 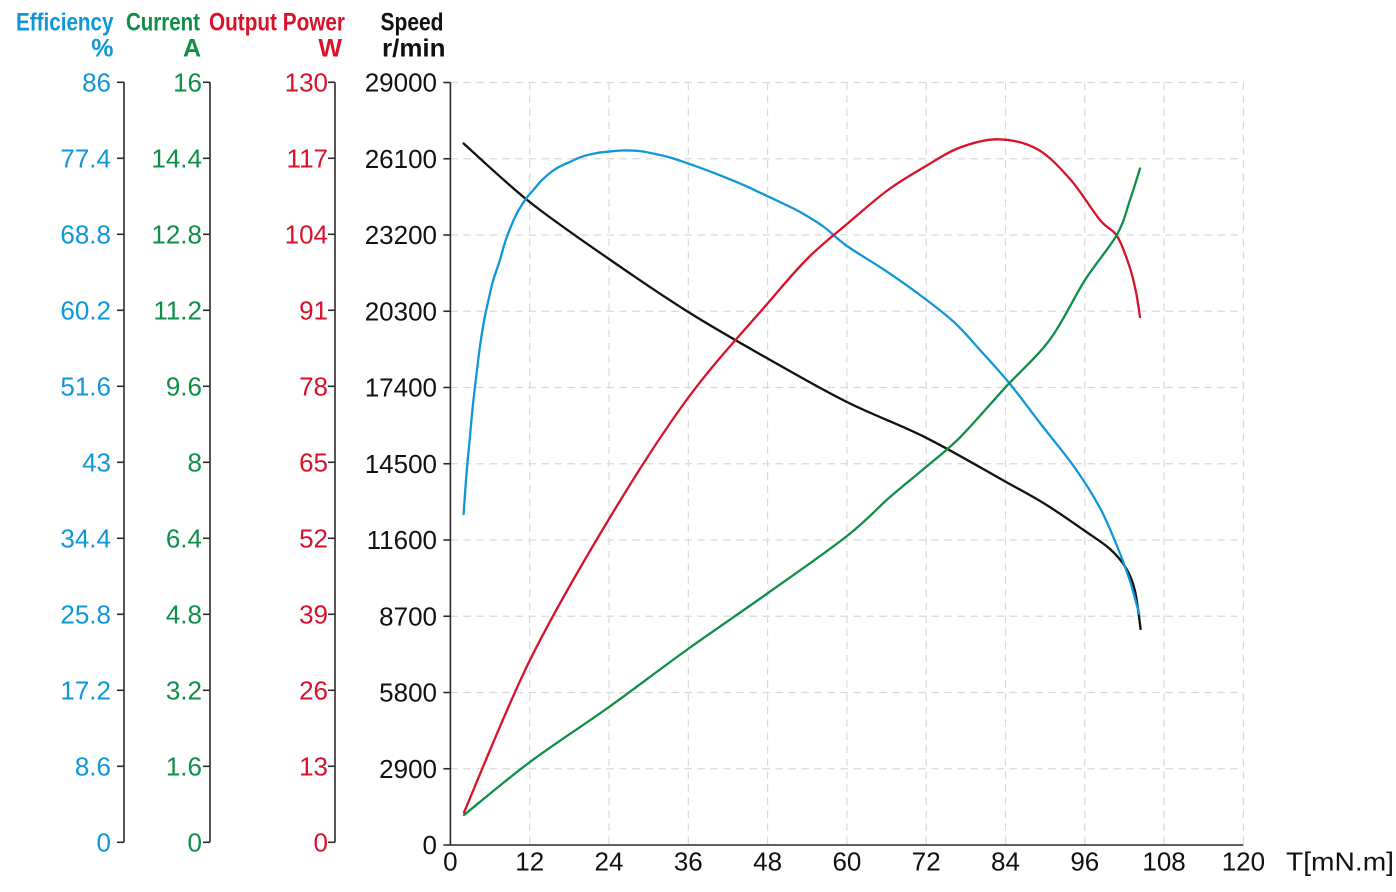 What do you see at coordinates (85, 615) in the screenshot?
I see `svg-text: 25.8` at bounding box center [85, 615].